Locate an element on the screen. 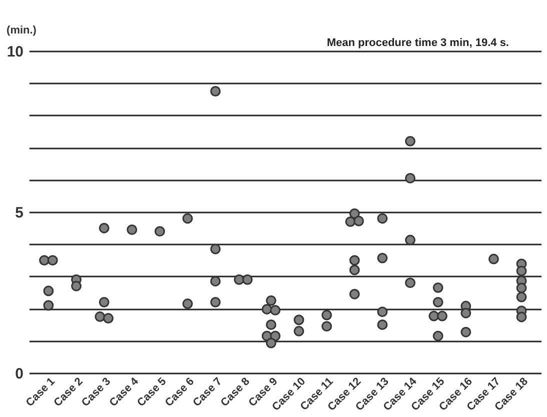 This screenshot has height=417, width=547. text: Mean procedure time 3 min, 19.4 s. is located at coordinates (417, 43).